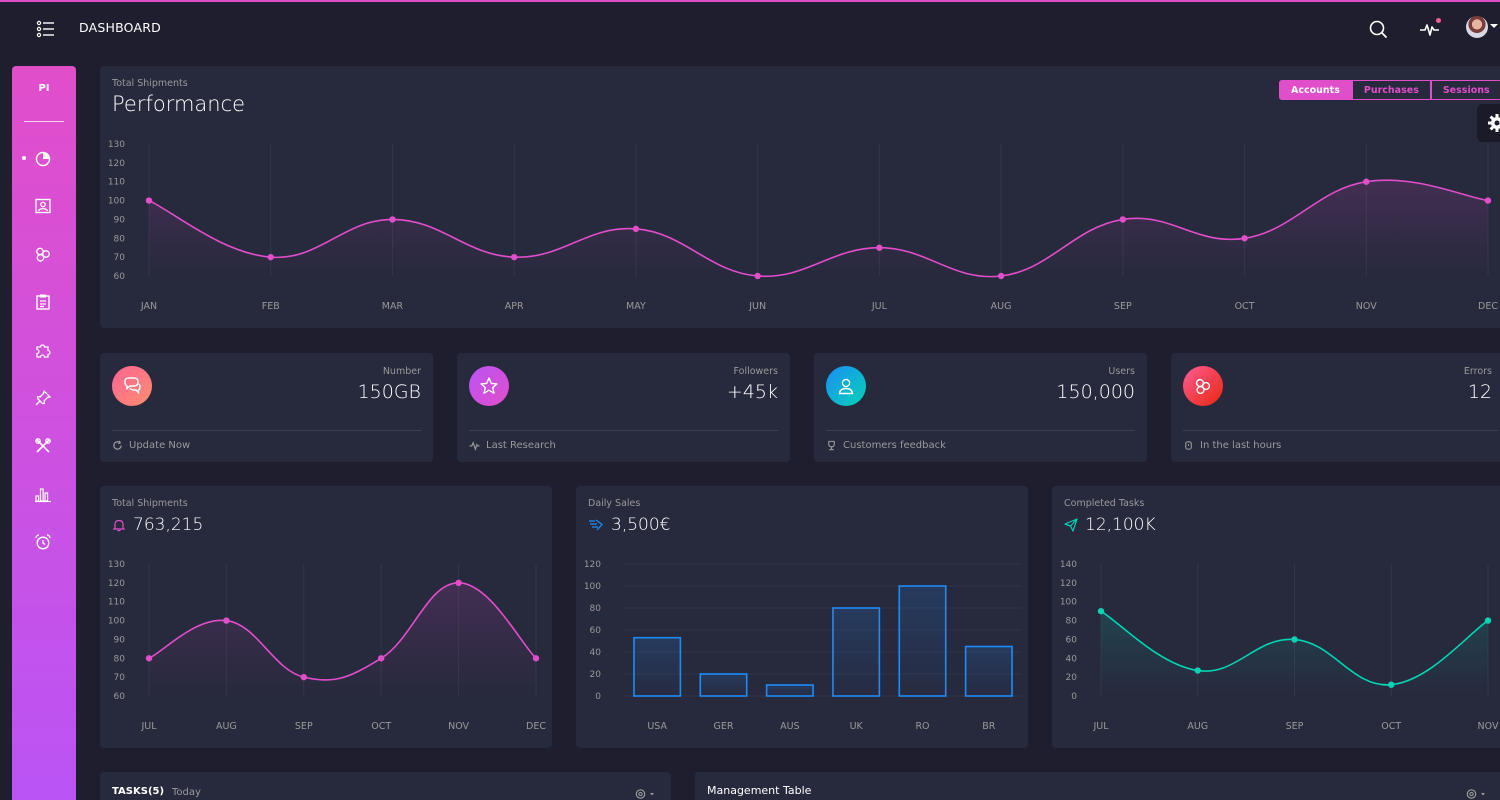 The image size is (1500, 800). I want to click on performance-subtitle: Total Shipments, so click(150, 83).